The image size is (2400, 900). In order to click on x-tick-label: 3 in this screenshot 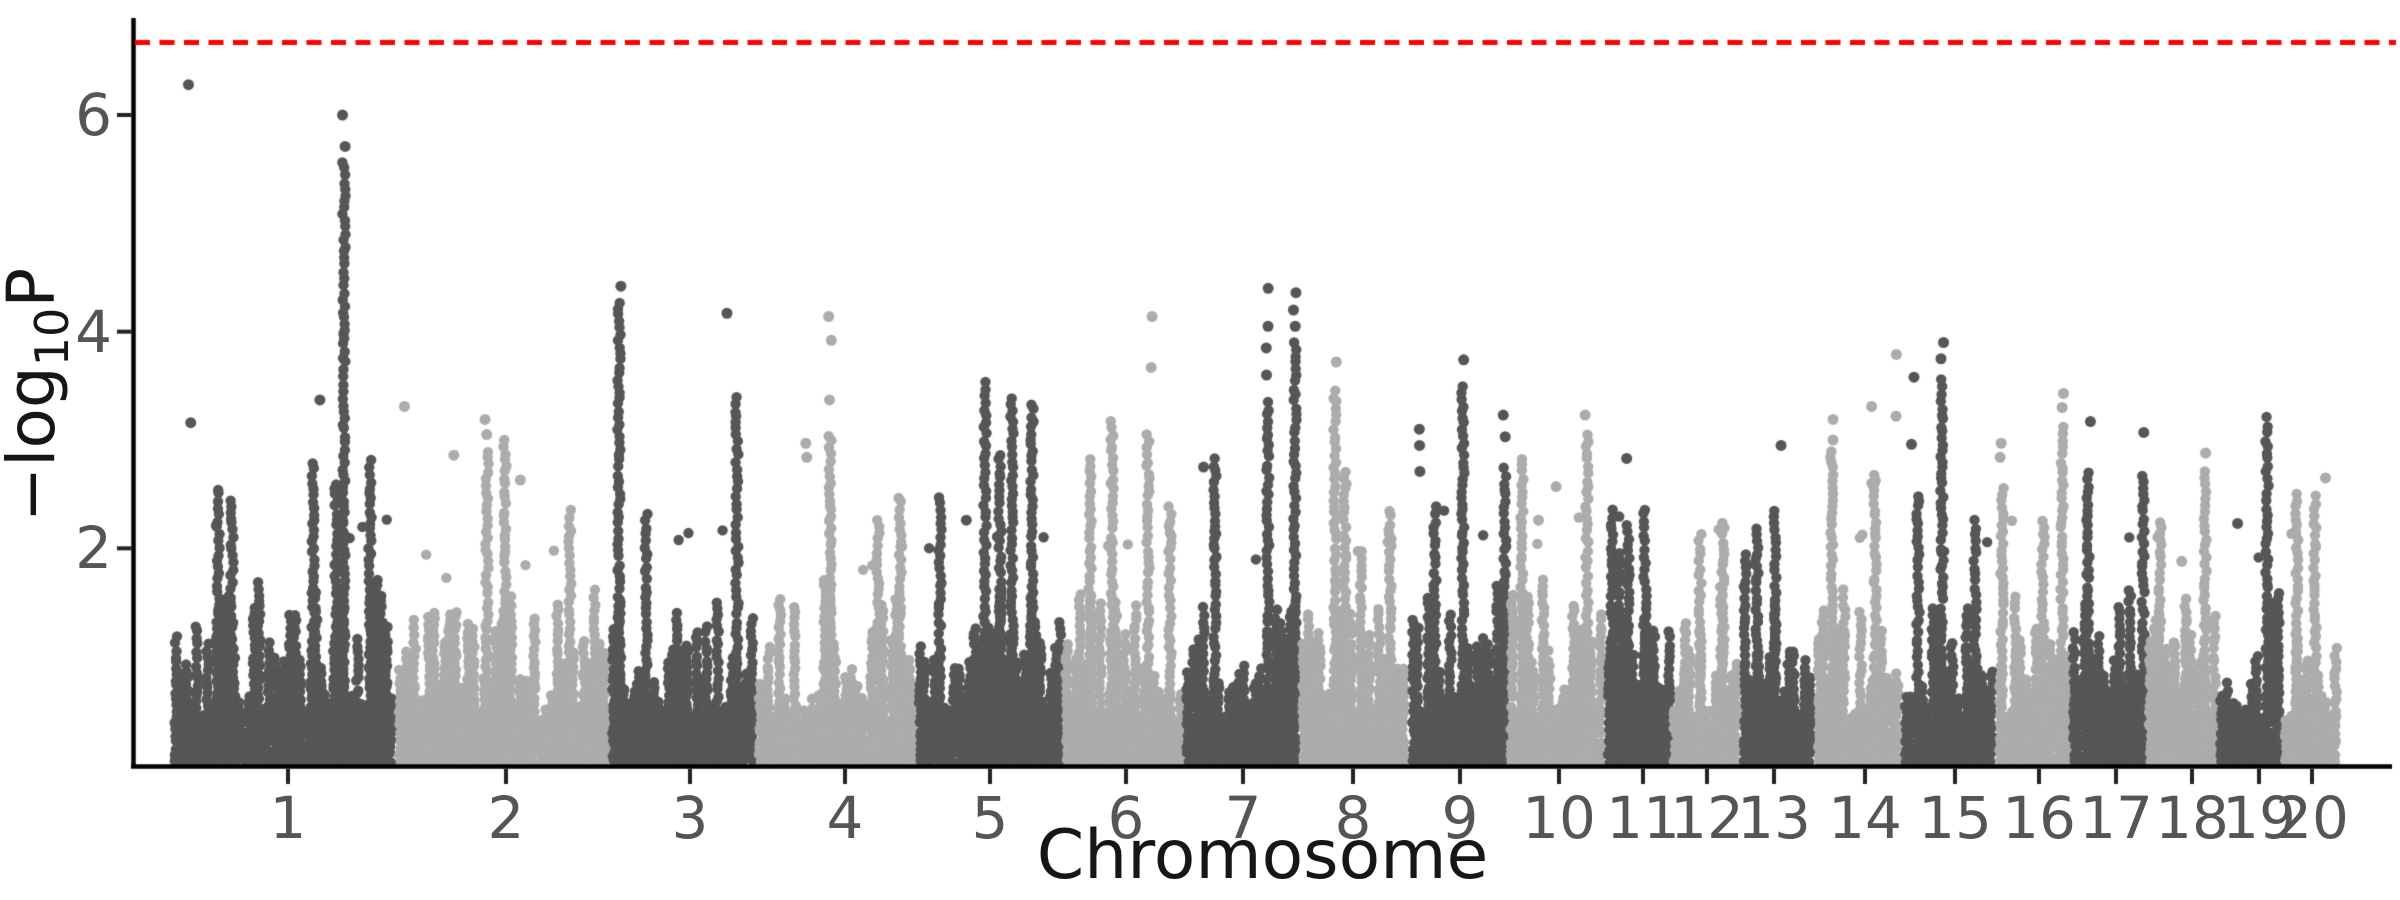, I will do `click(690, 818)`.